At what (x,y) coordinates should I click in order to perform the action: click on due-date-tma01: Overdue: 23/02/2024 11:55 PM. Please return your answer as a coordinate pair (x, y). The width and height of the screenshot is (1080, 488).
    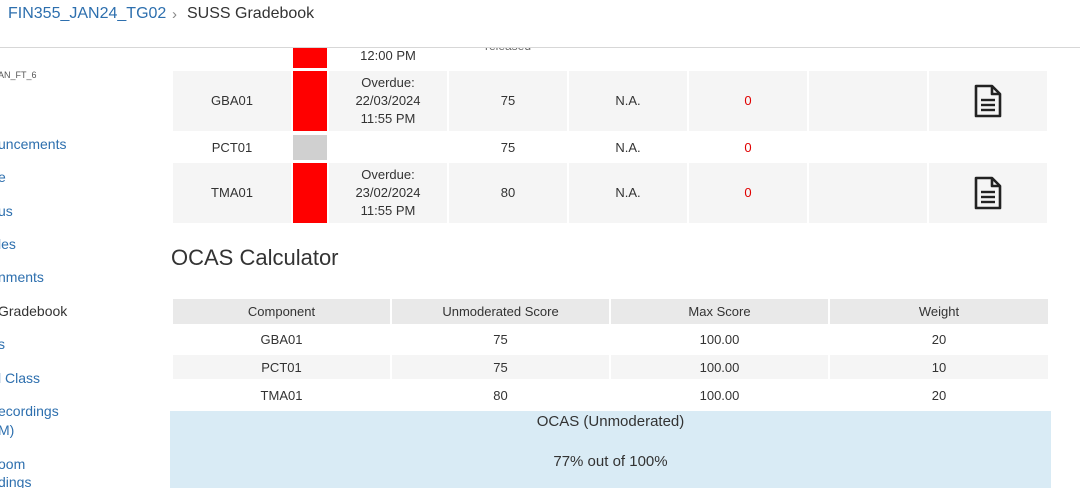
    Looking at the image, I should click on (388, 193).